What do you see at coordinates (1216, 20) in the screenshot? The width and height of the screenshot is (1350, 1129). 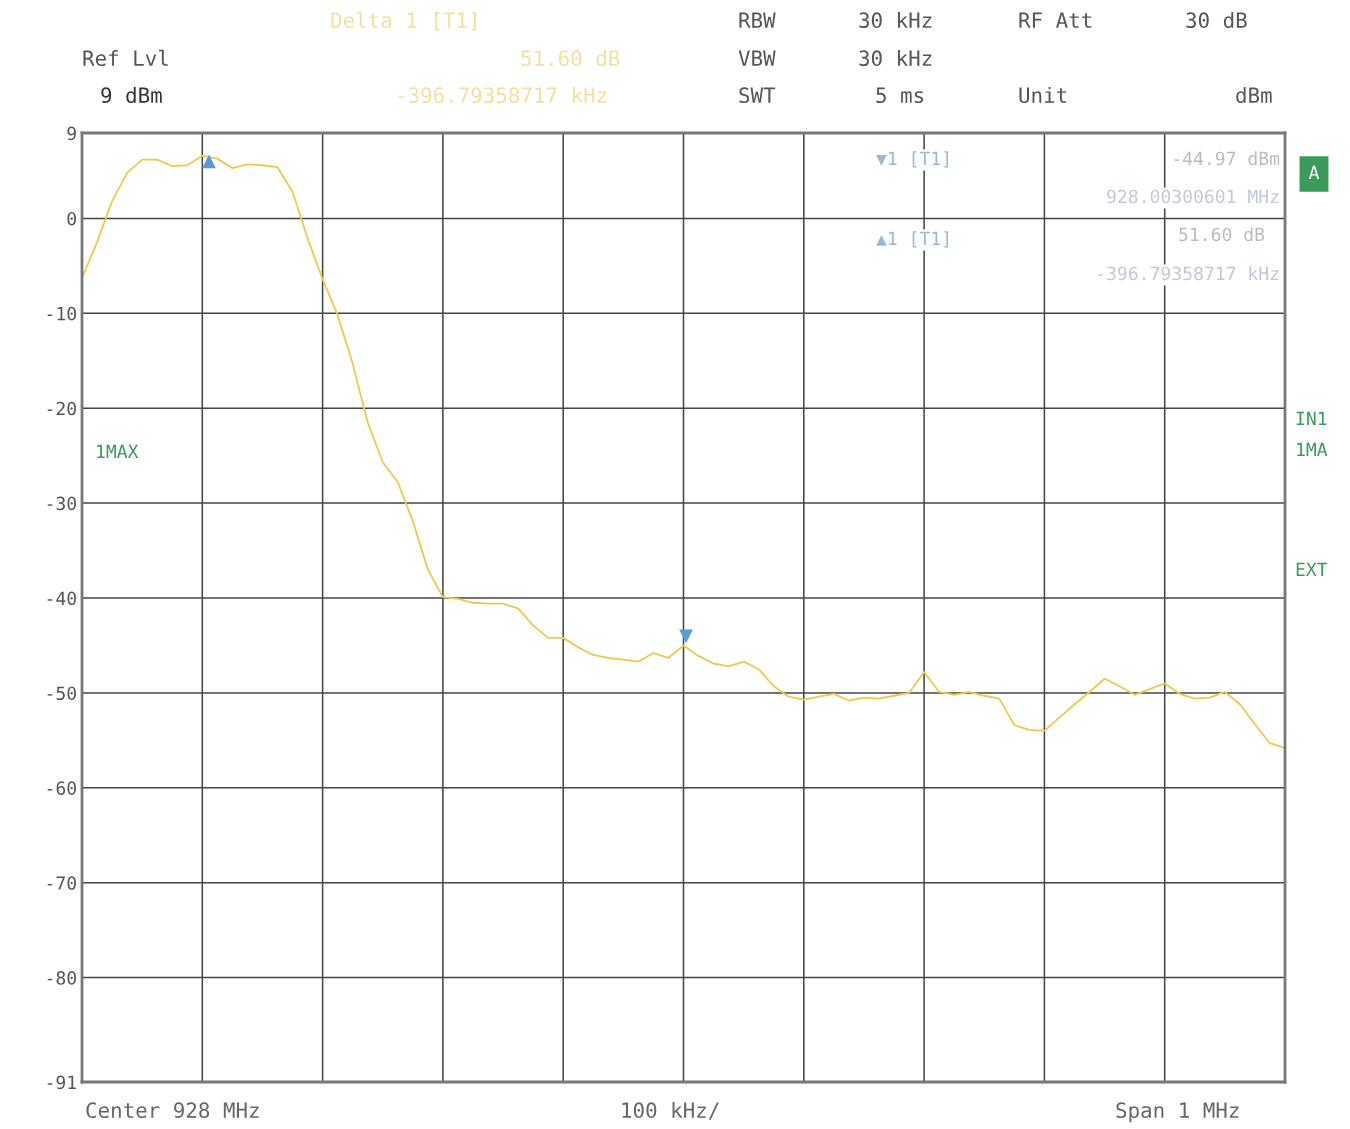 I see `text: 30 dB` at bounding box center [1216, 20].